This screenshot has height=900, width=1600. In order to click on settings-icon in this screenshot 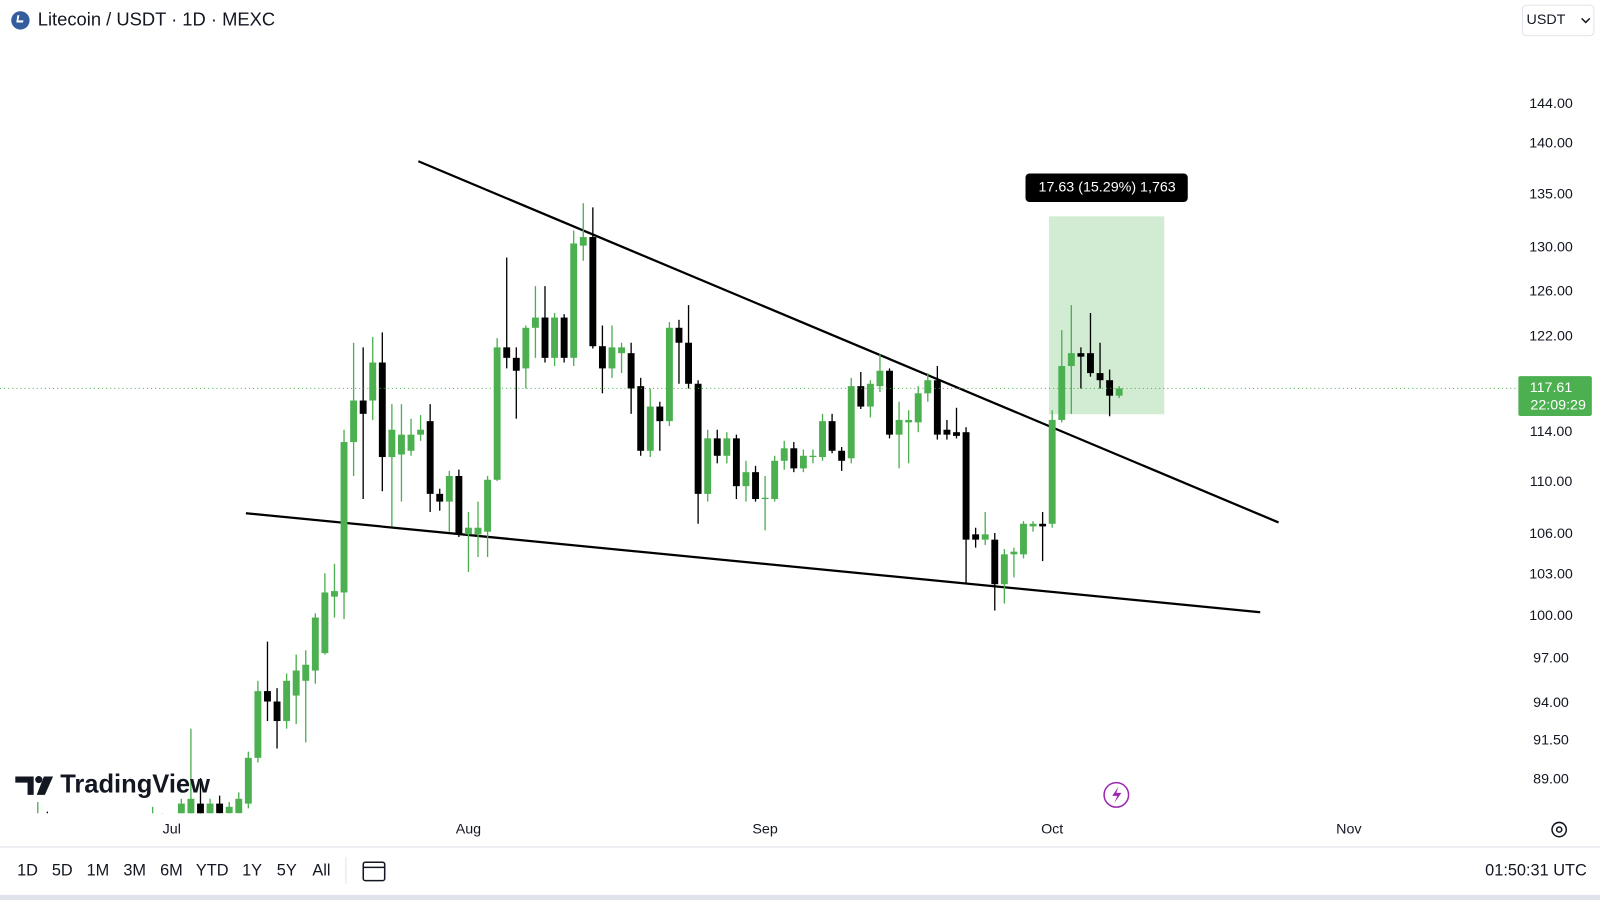, I will do `click(1559, 829)`.